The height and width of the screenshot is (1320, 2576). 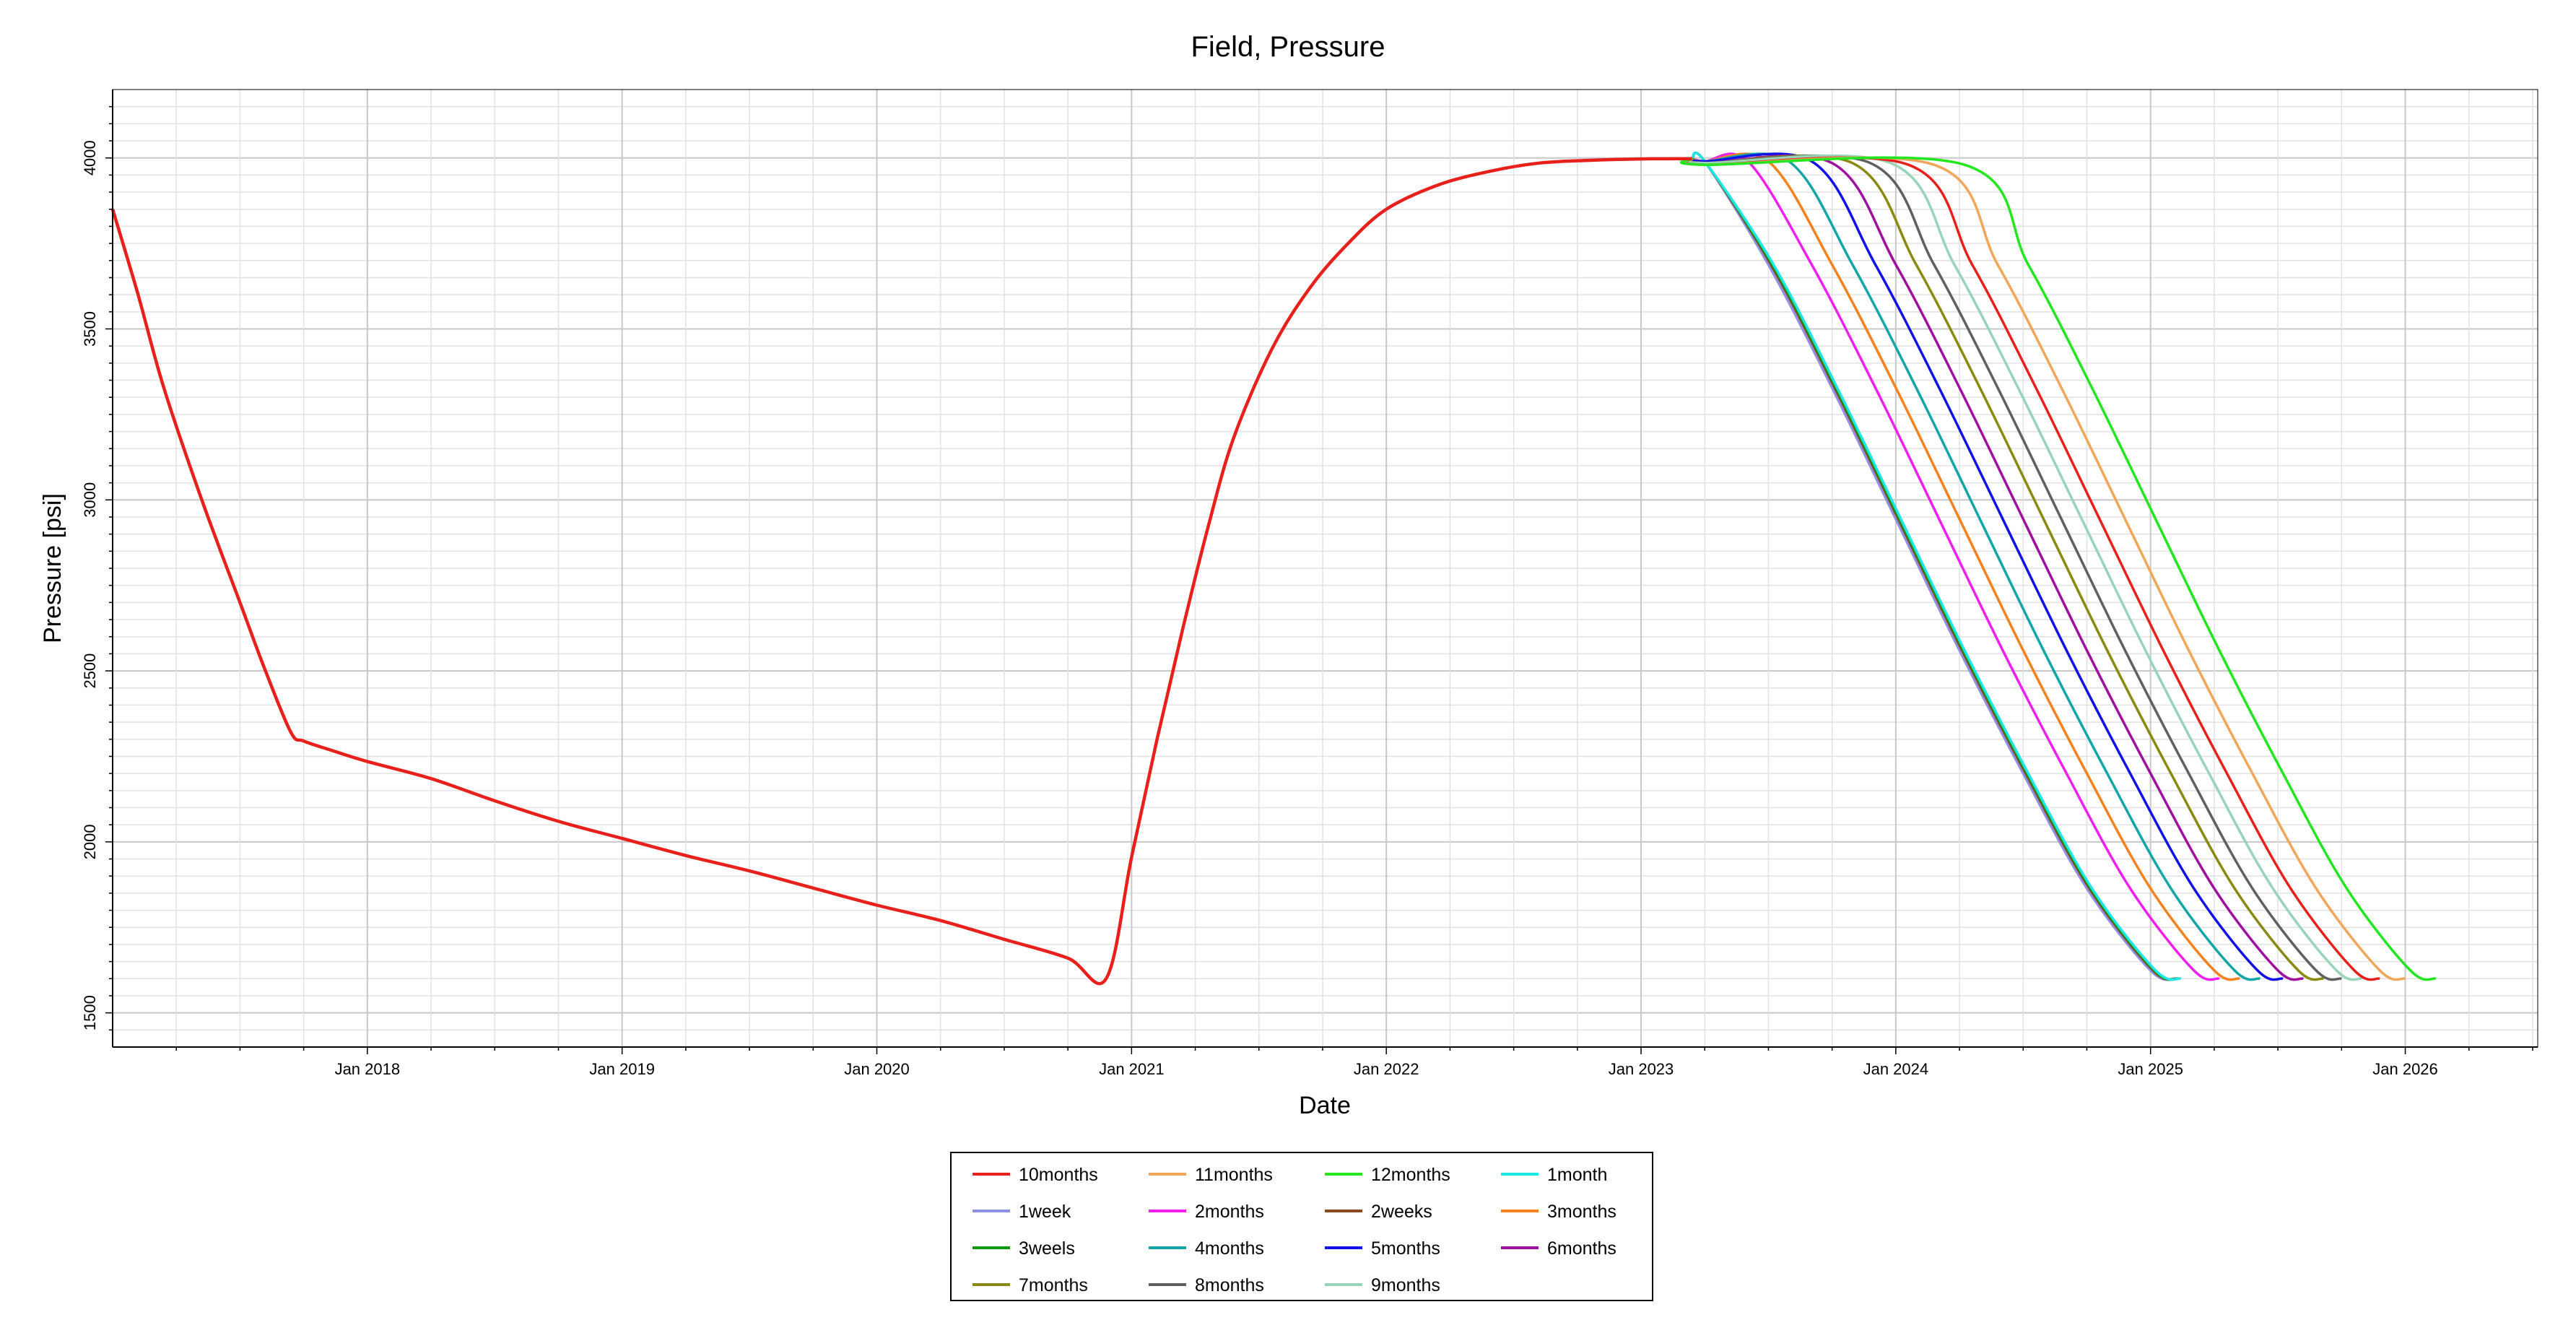 What do you see at coordinates (2405, 1069) in the screenshot?
I see `x-tick-label: Jan 2026` at bounding box center [2405, 1069].